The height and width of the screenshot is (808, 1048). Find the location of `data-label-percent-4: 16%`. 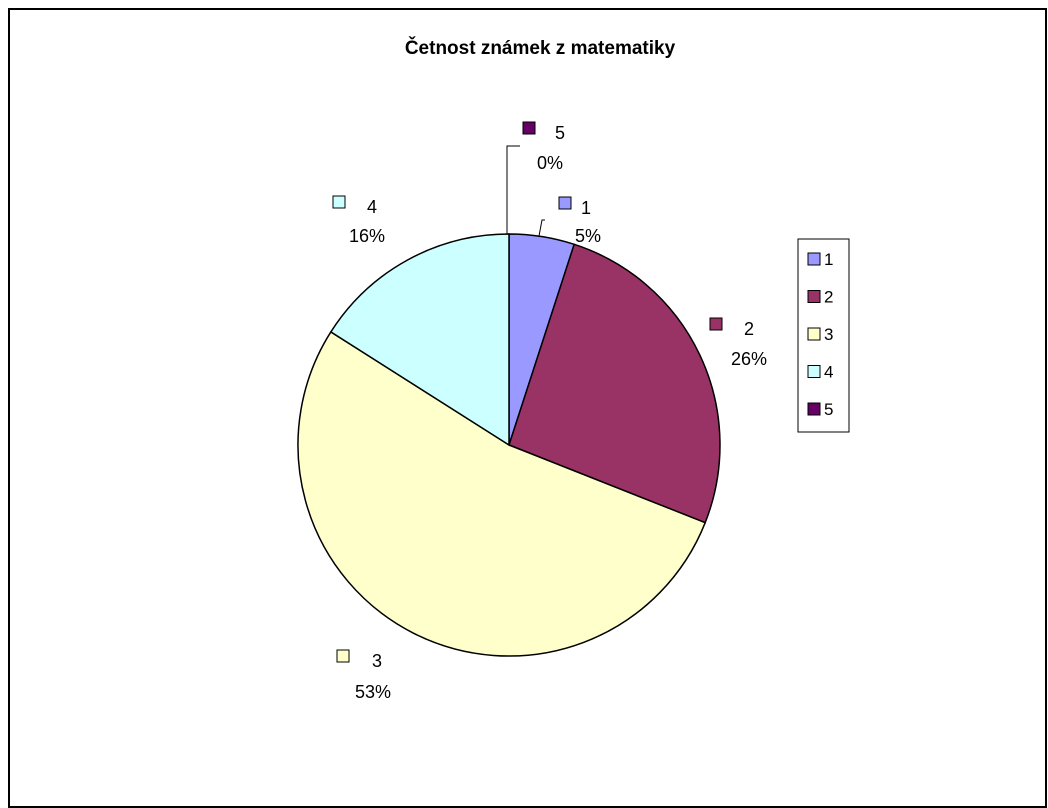

data-label-percent-4: 16% is located at coordinates (367, 236).